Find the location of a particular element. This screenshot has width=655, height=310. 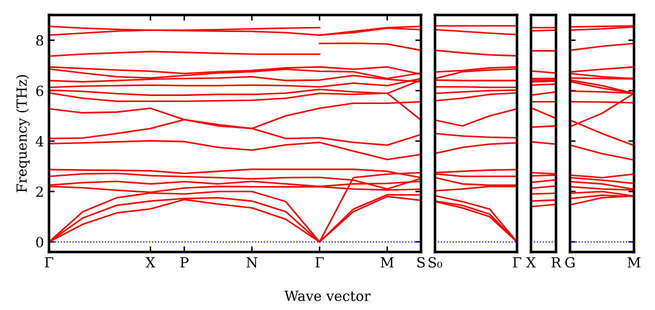

x-tick-label: S is located at coordinates (421, 262).